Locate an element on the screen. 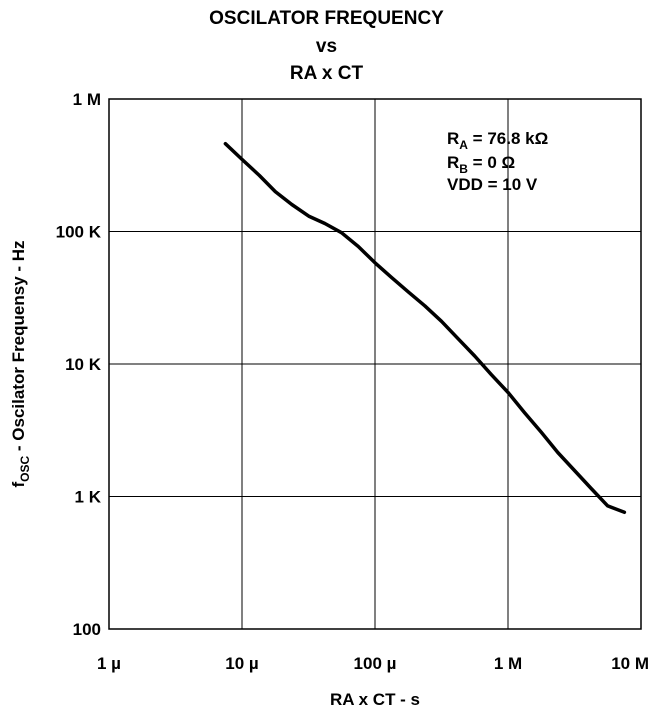 The height and width of the screenshot is (717, 653). annotation-box: RA = 76.8 kΩ RB = 0 Ω VDD = 10 V is located at coordinates (497, 161).